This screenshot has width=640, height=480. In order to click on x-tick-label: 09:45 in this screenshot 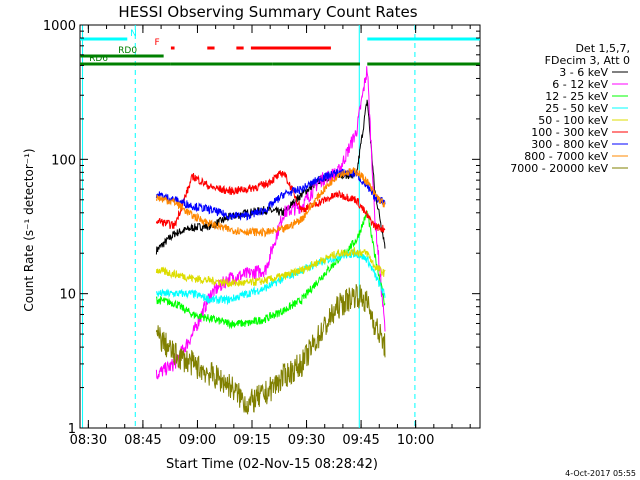, I will do `click(360, 440)`.